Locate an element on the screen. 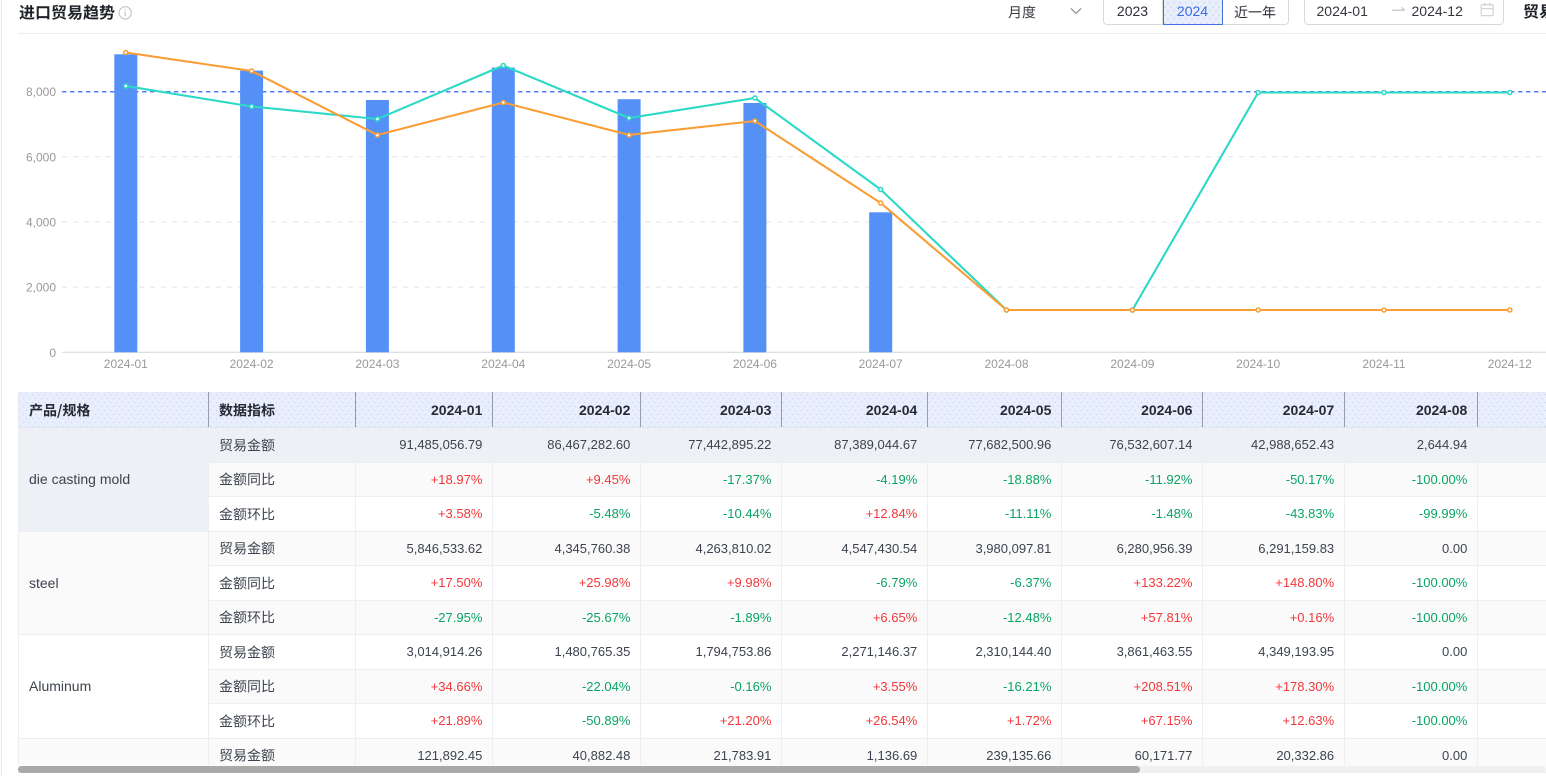 This screenshot has width=1546, height=776. svg-text: 2,000 is located at coordinates (41, 288).